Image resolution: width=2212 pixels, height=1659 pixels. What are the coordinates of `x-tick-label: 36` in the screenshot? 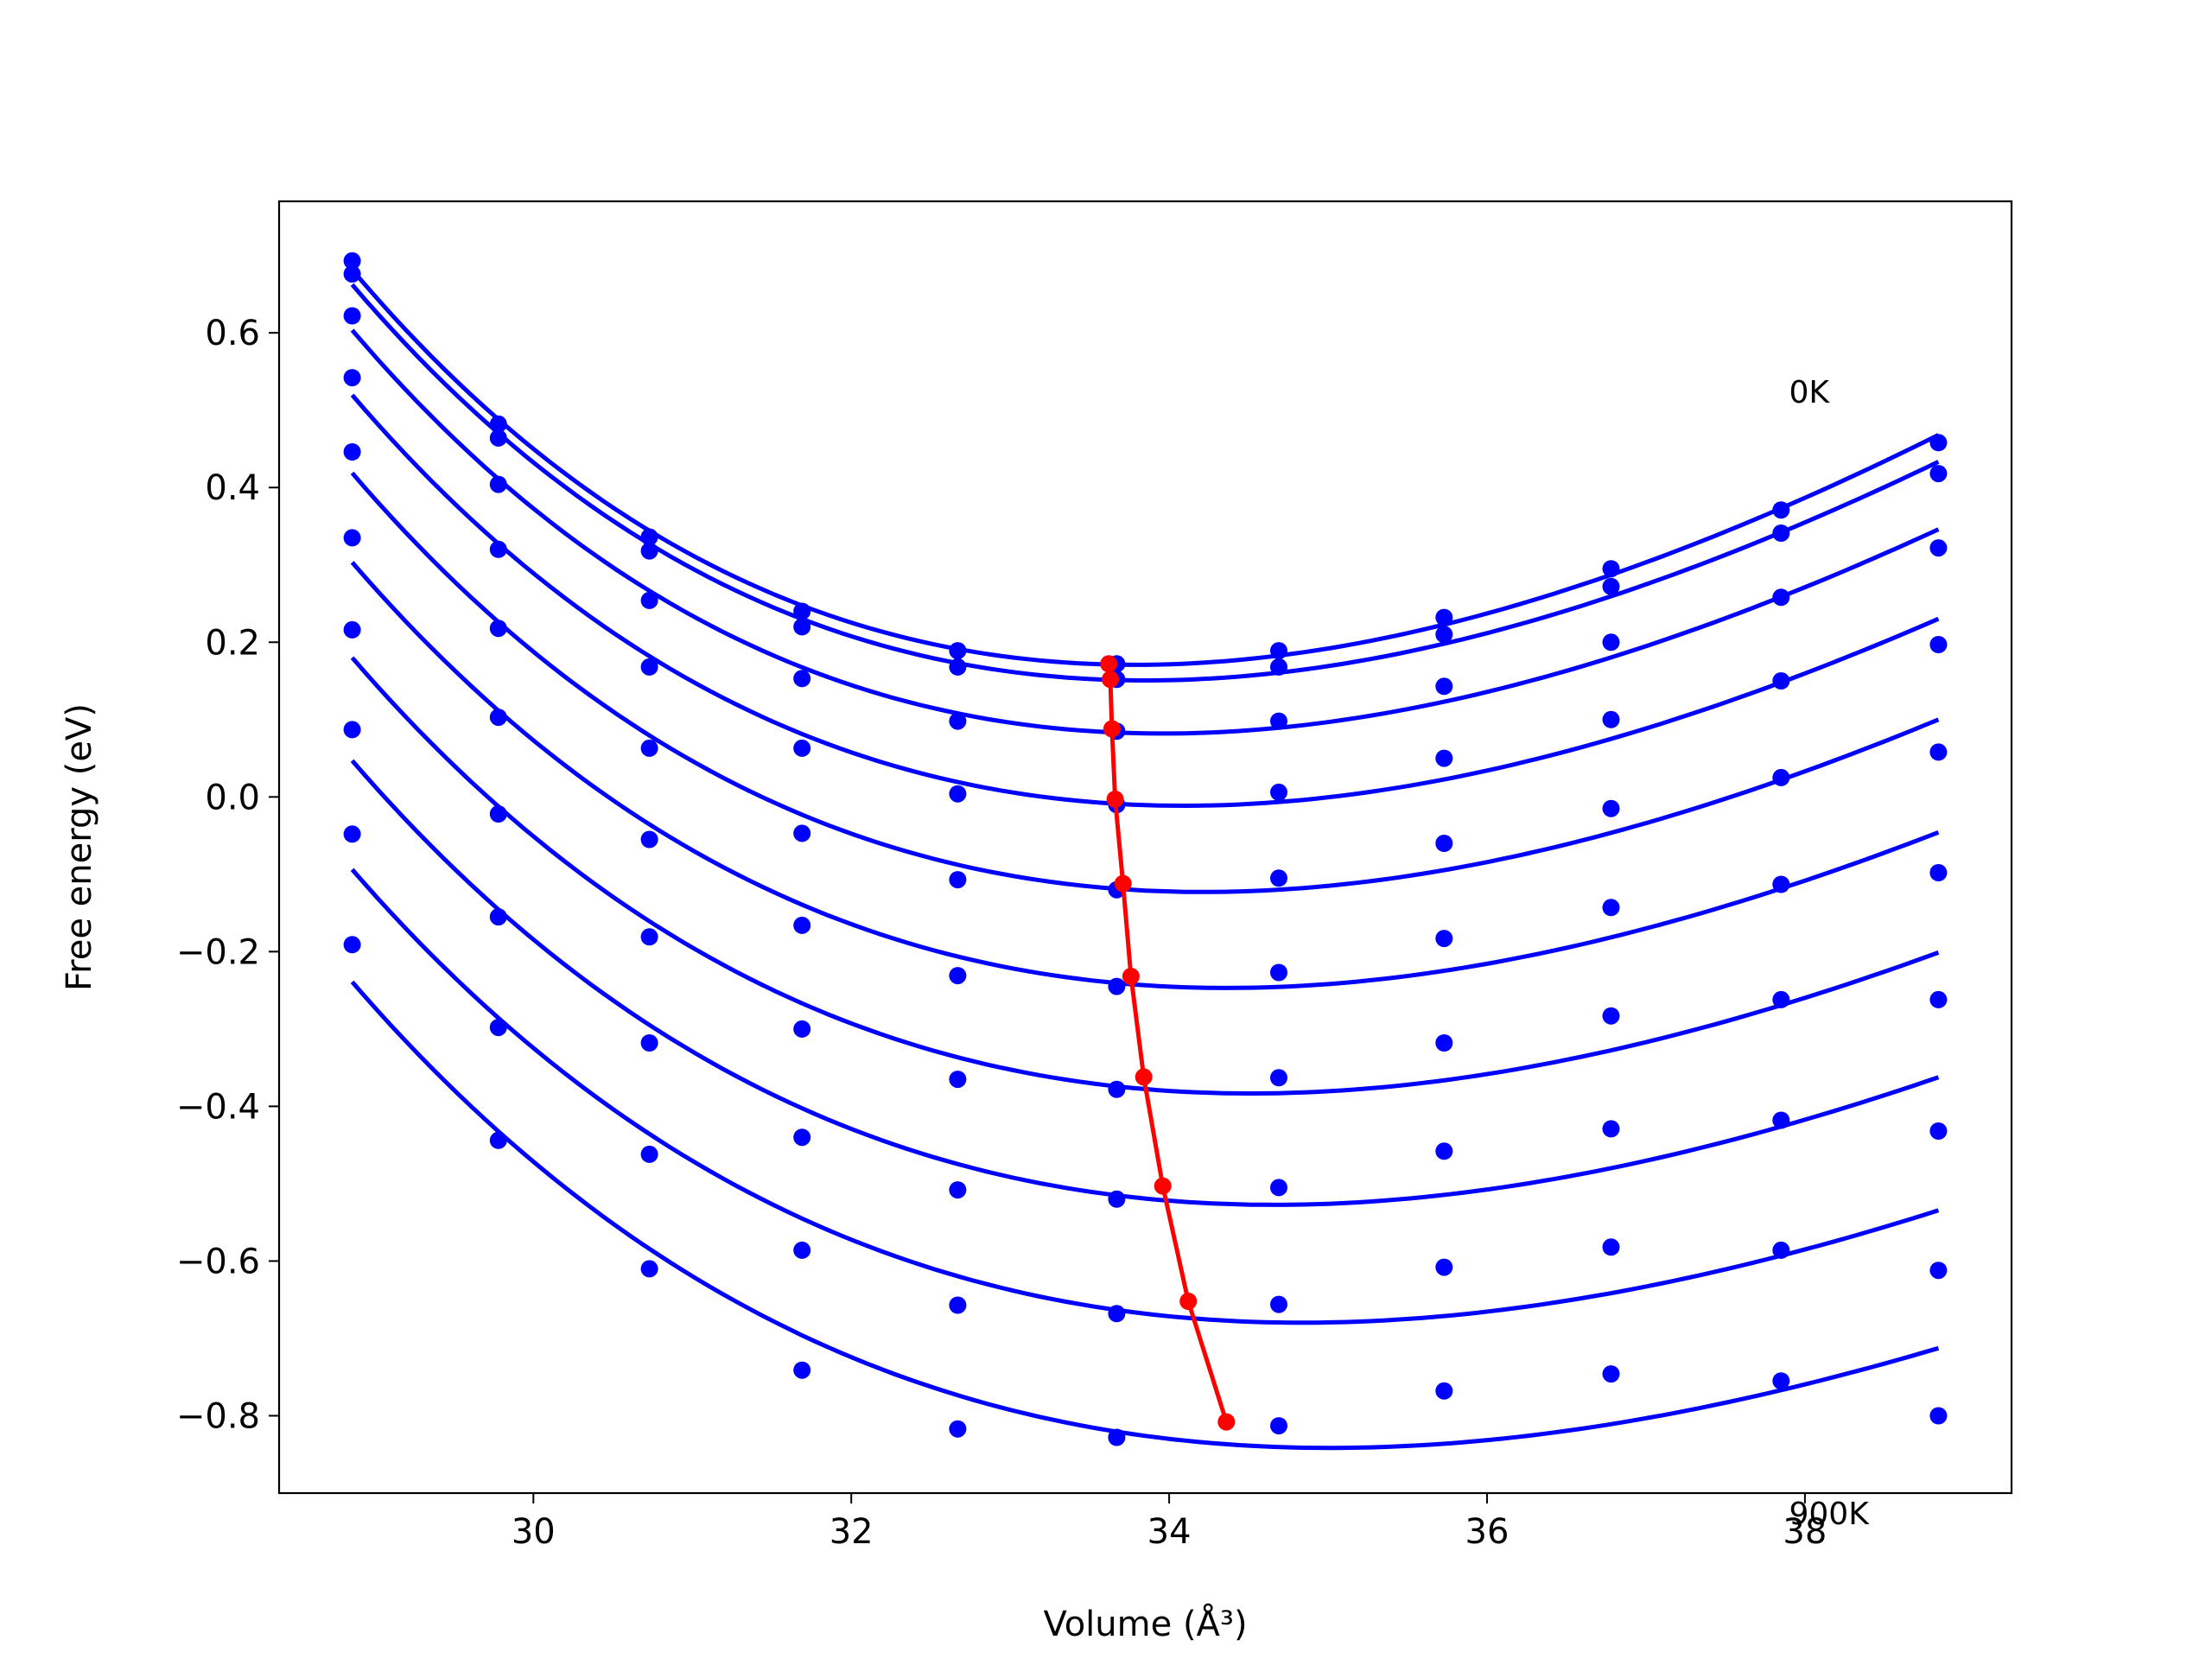 It's located at (1487, 1532).